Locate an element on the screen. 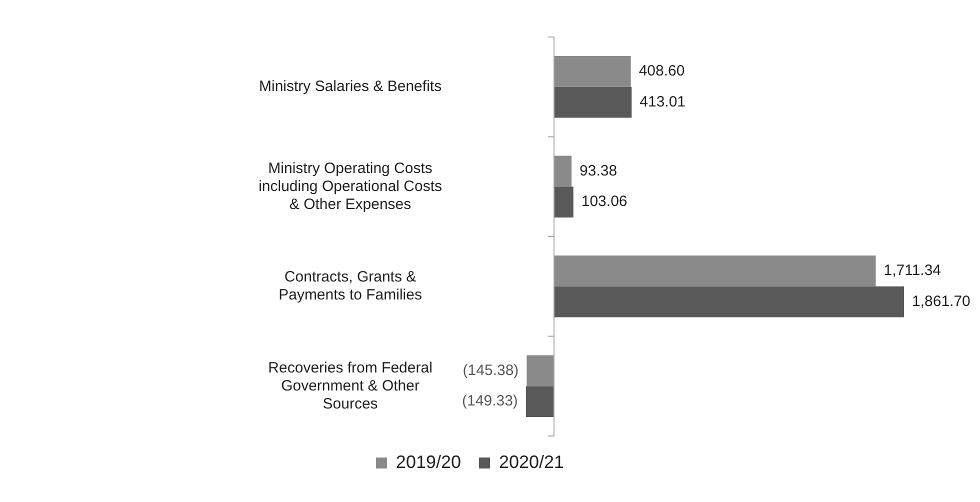  y-tick-label: Ministry Operating Costs including Operational Costs & Other Expenses is located at coordinates (350, 186).